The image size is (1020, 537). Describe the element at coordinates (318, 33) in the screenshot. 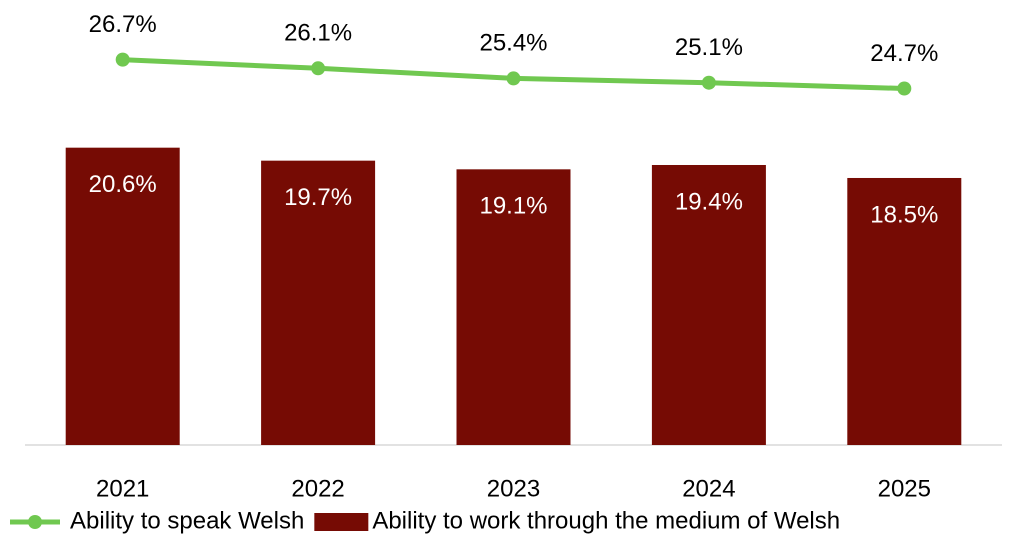

I see `line-value-label: 26.1%` at that location.